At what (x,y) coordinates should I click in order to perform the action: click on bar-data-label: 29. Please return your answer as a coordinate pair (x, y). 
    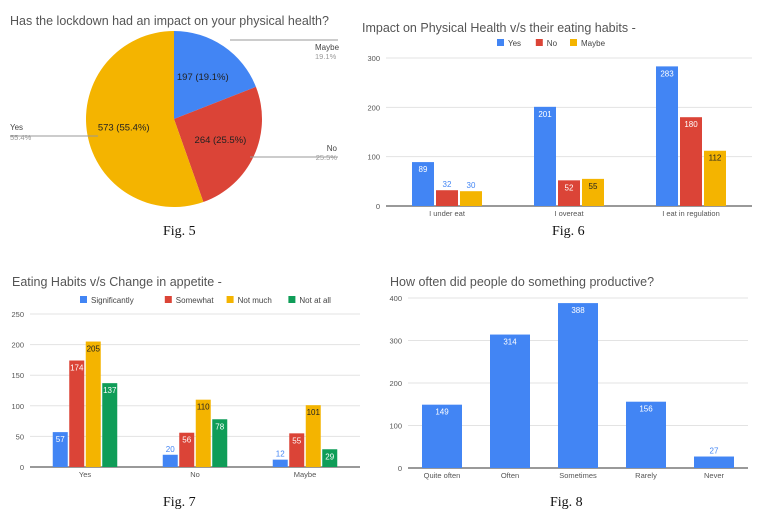
    Looking at the image, I should click on (329, 456).